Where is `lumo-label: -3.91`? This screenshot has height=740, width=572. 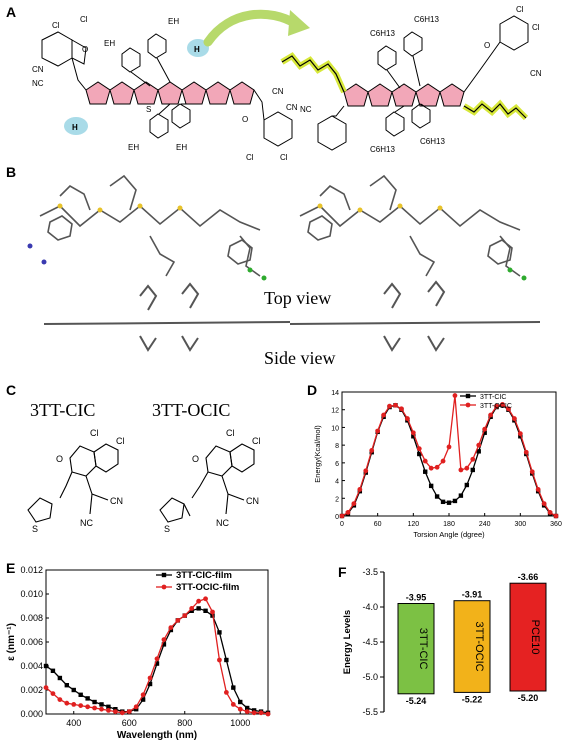 lumo-label: -3.91 is located at coordinates (472, 595).